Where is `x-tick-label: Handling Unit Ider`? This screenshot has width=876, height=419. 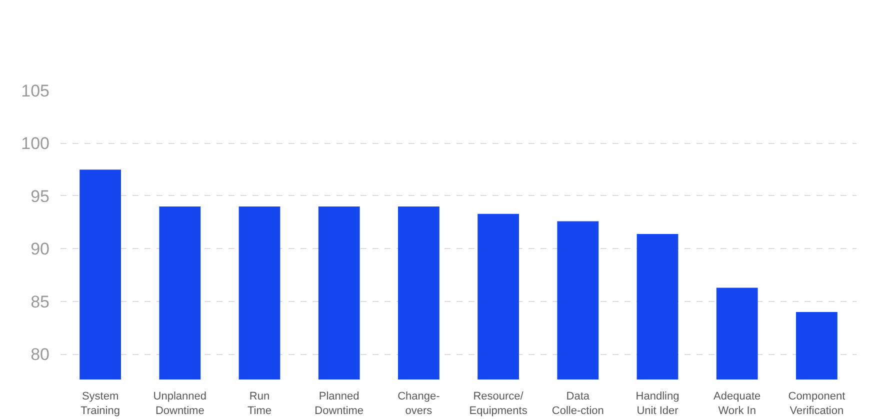 x-tick-label: Handling Unit Ider is located at coordinates (658, 403).